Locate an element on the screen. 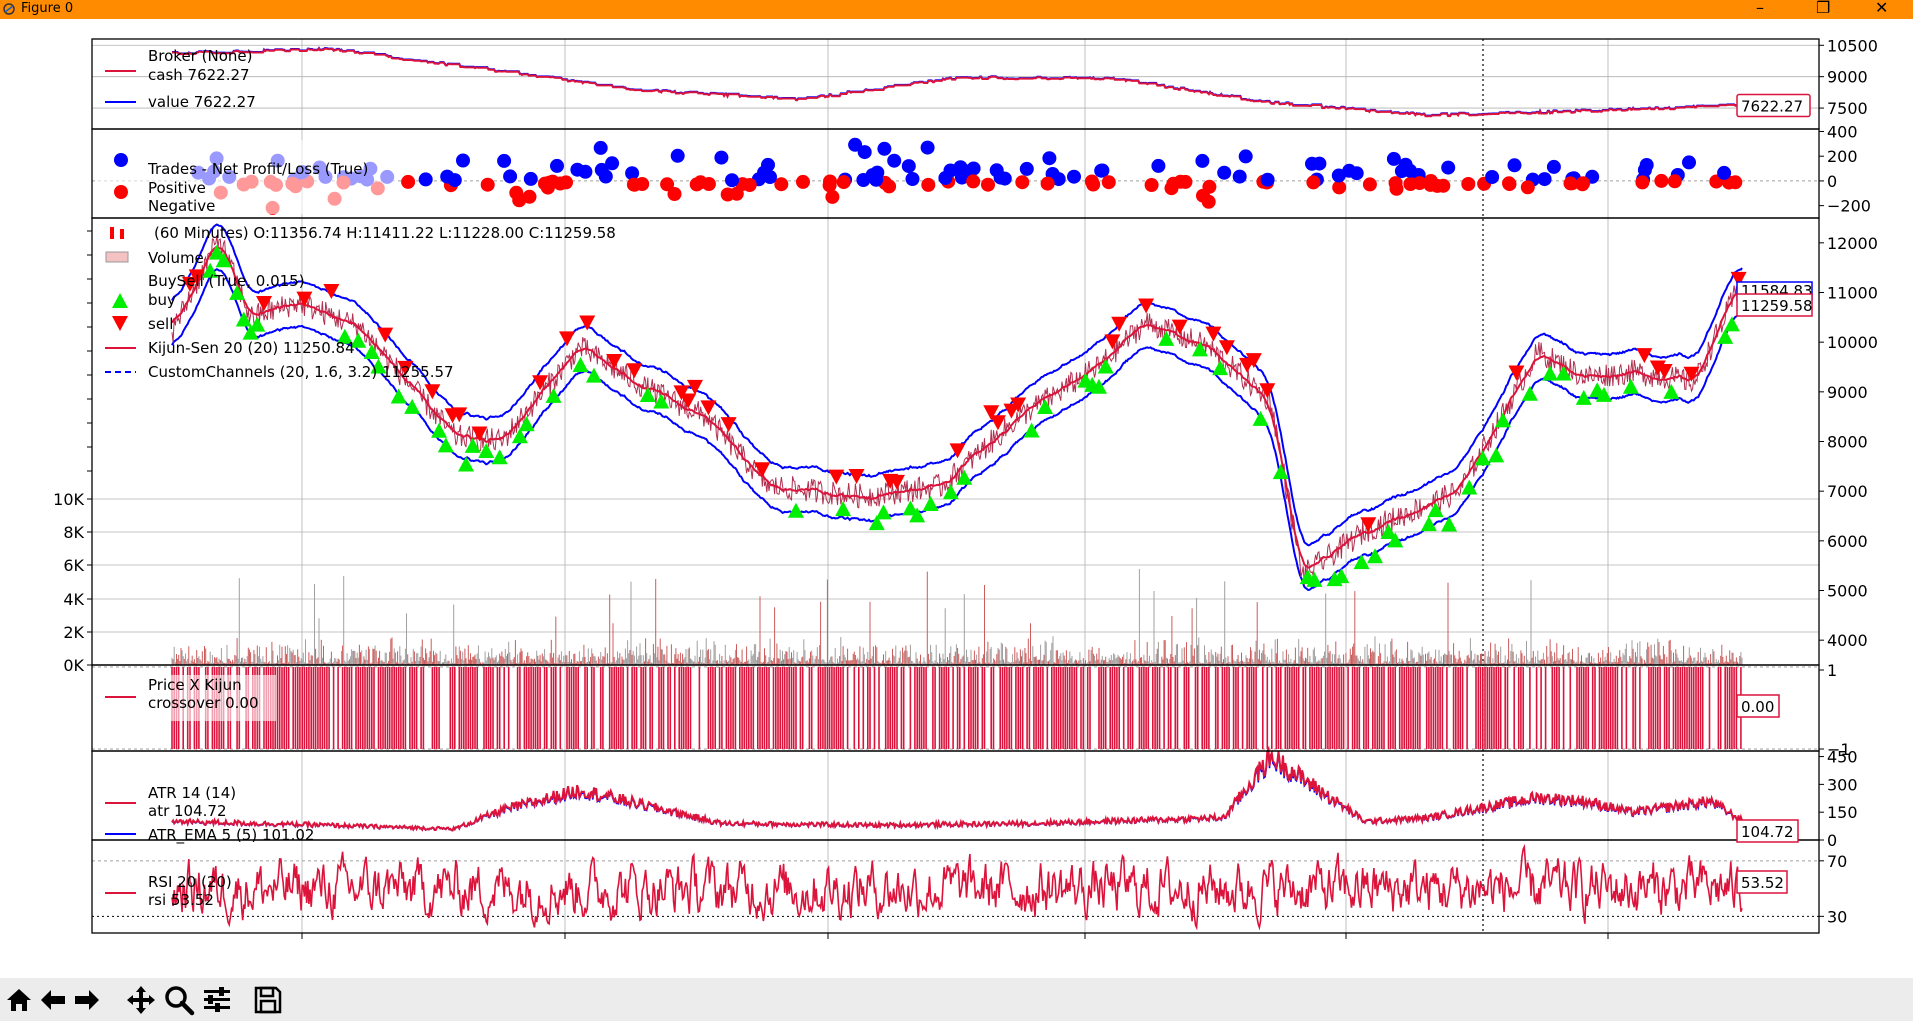 Image resolution: width=1913 pixels, height=1021 pixels. restore-icon: ❐ is located at coordinates (1823, 8).